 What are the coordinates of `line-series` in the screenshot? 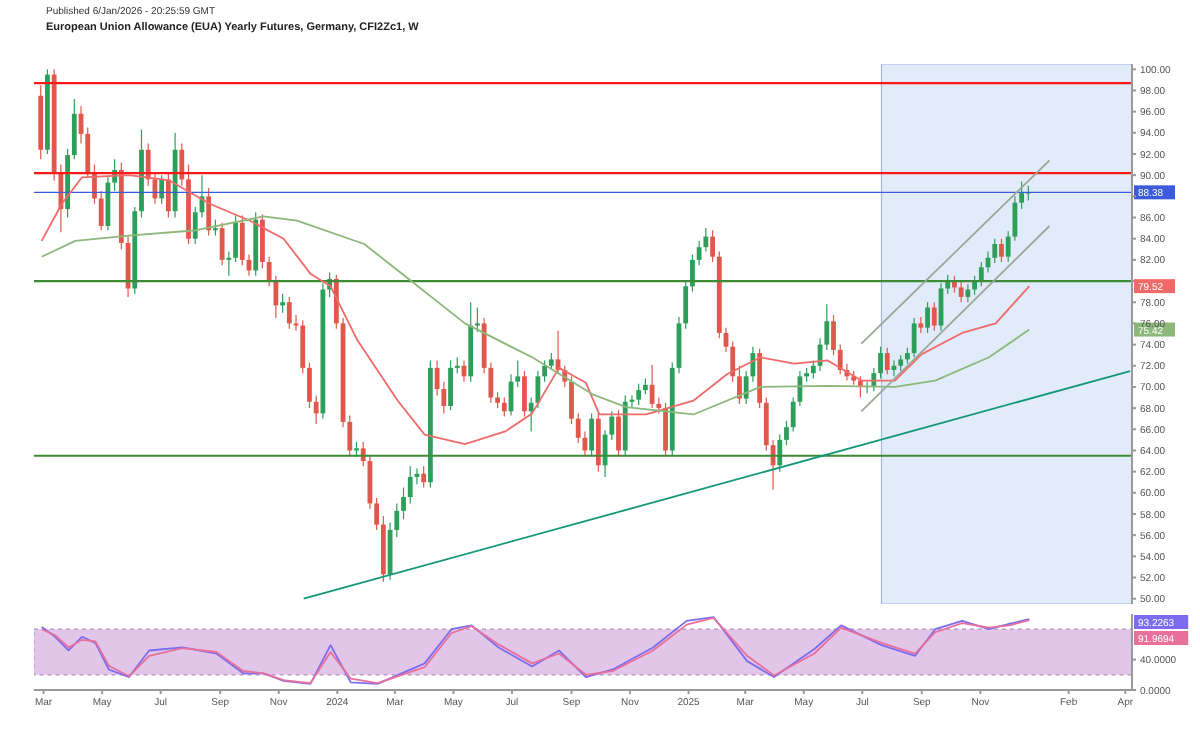 It's located at (535, 650).